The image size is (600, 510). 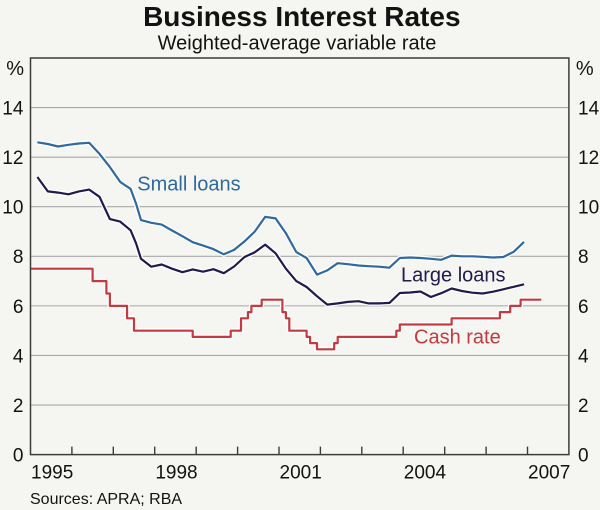 I want to click on svg-text: Cash rate, so click(x=457, y=337).